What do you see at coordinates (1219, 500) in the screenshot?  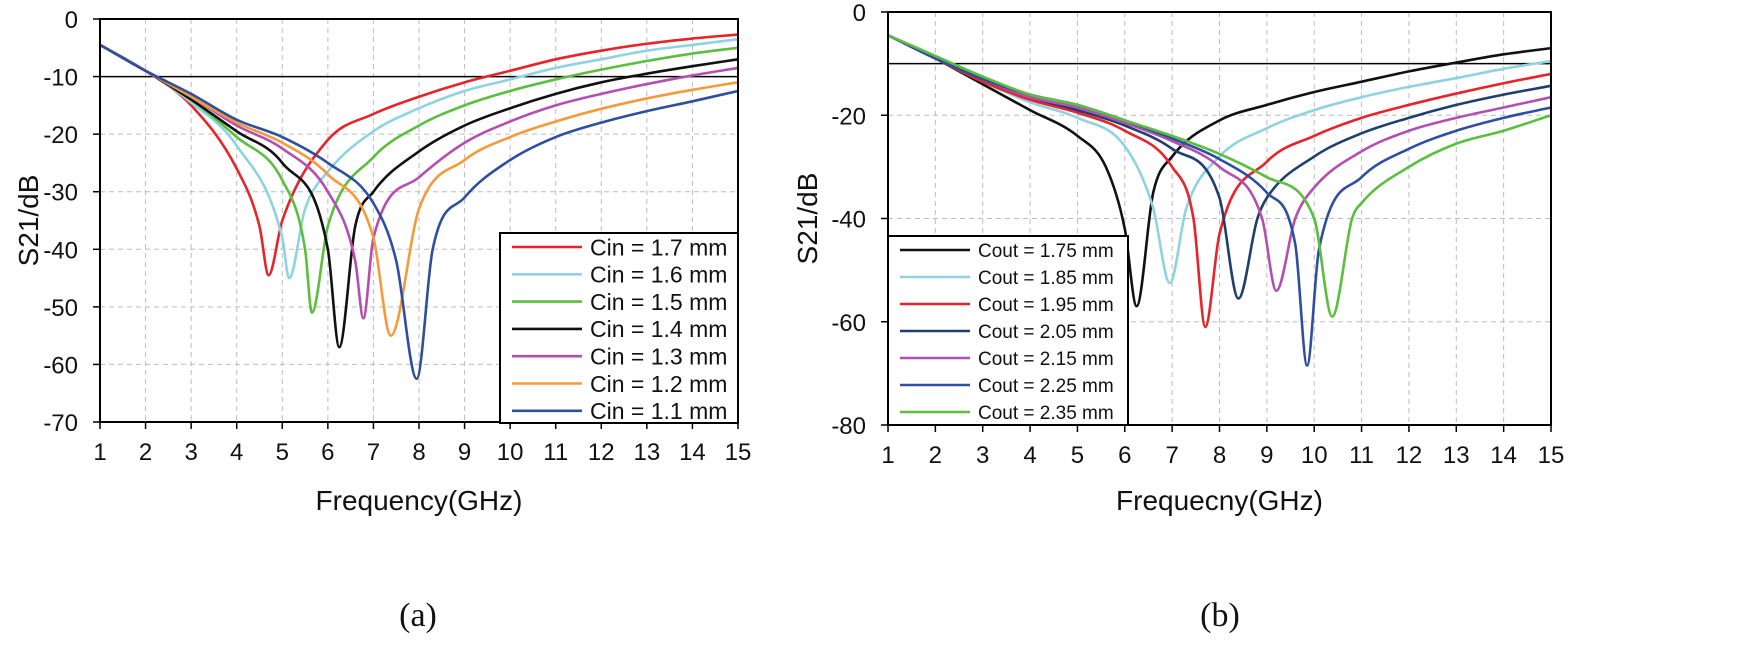 I see `x-axis-label-b: Frequecny(GHz)` at bounding box center [1219, 500].